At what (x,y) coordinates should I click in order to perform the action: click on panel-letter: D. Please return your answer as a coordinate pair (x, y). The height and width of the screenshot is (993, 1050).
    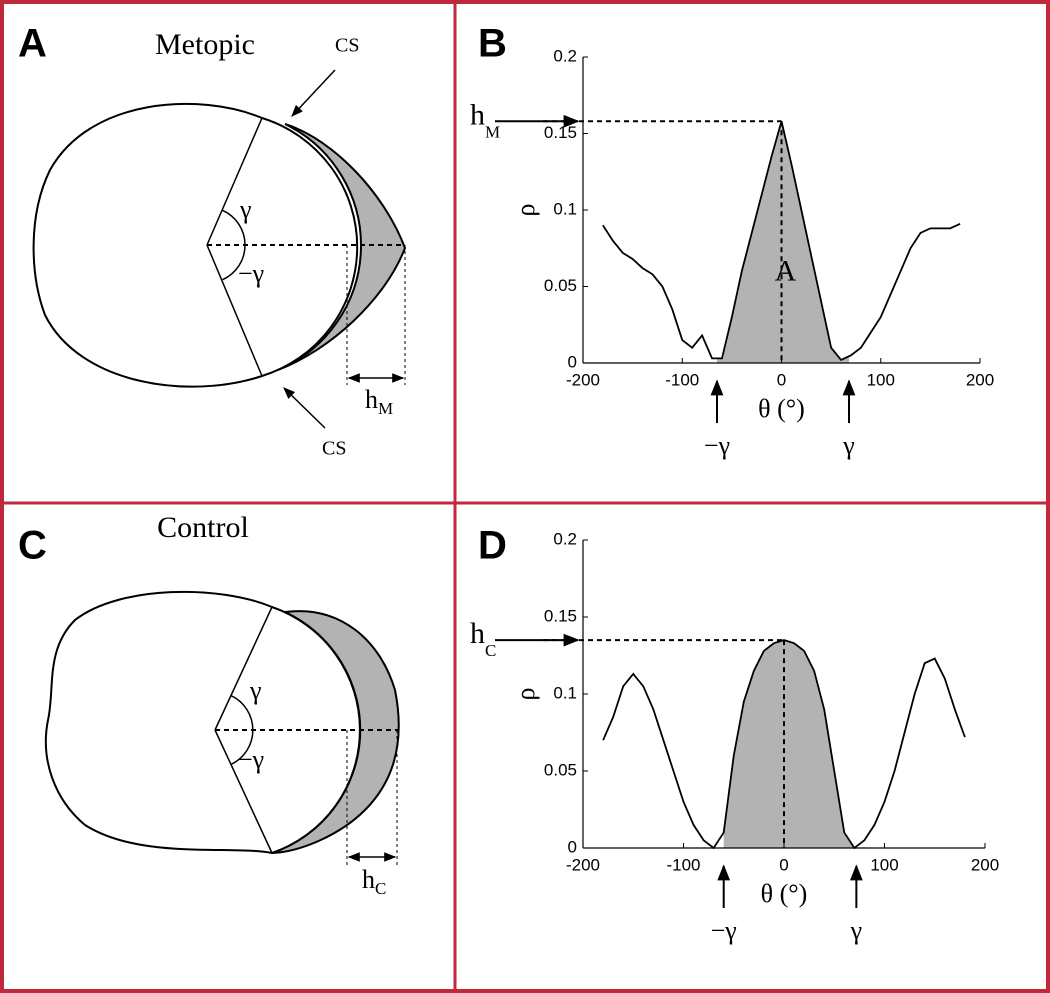
    Looking at the image, I should click on (492, 546).